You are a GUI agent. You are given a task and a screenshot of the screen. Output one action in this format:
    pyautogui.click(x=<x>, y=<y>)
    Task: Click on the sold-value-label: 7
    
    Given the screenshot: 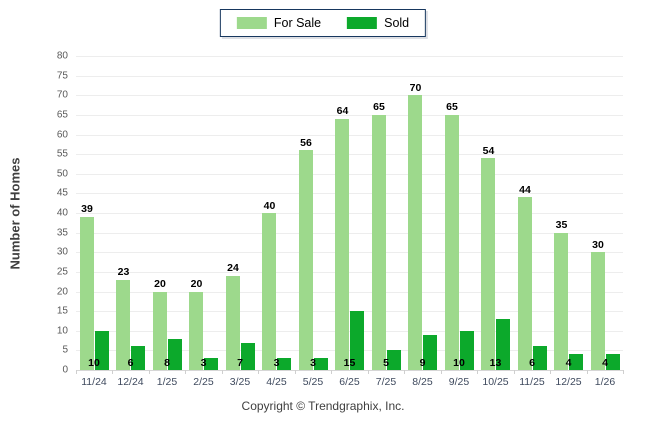 What is the action you would take?
    pyautogui.click(x=240, y=362)
    